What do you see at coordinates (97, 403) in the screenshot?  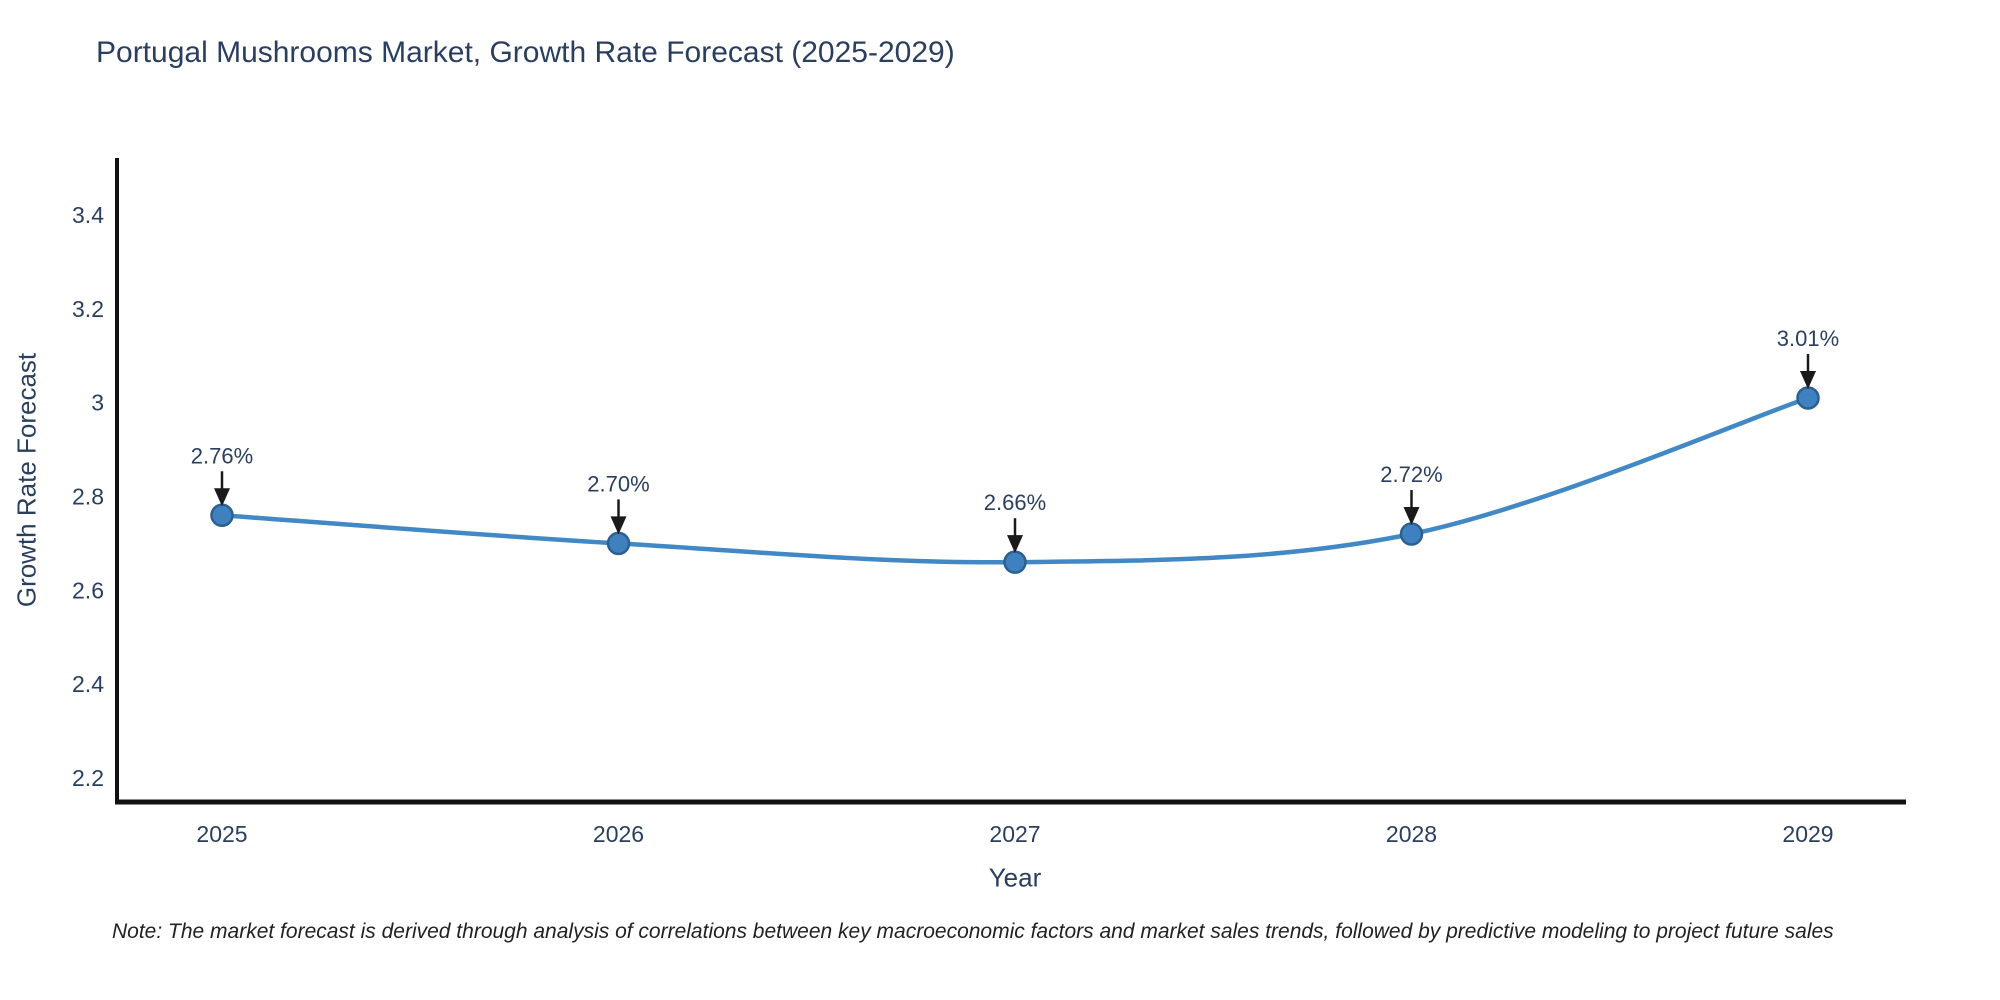 I see `y-tick-label: 3` at bounding box center [97, 403].